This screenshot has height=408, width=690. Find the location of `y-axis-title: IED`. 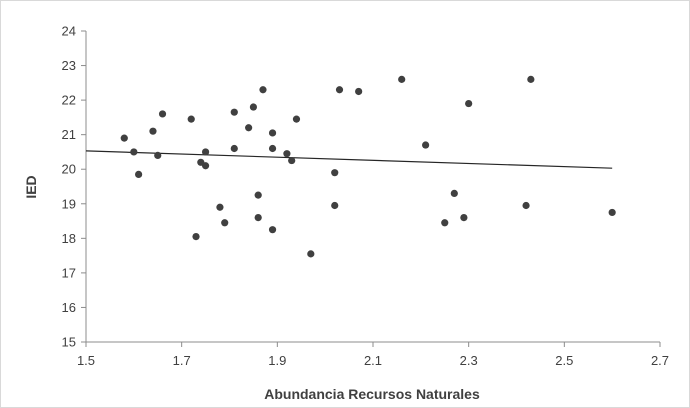

y-axis-title: IED is located at coordinates (31, 186).